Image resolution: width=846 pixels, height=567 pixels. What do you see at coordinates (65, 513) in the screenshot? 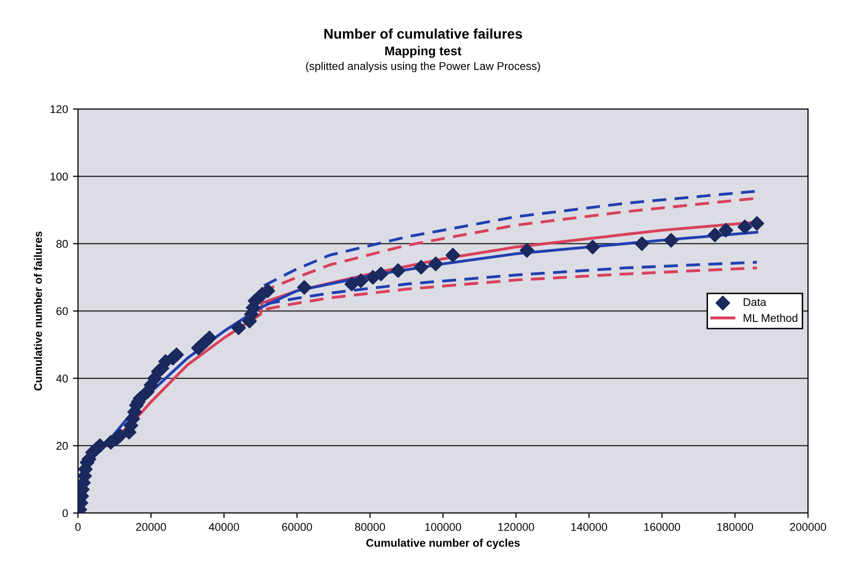
I see `y-tick-label: 0` at bounding box center [65, 513].